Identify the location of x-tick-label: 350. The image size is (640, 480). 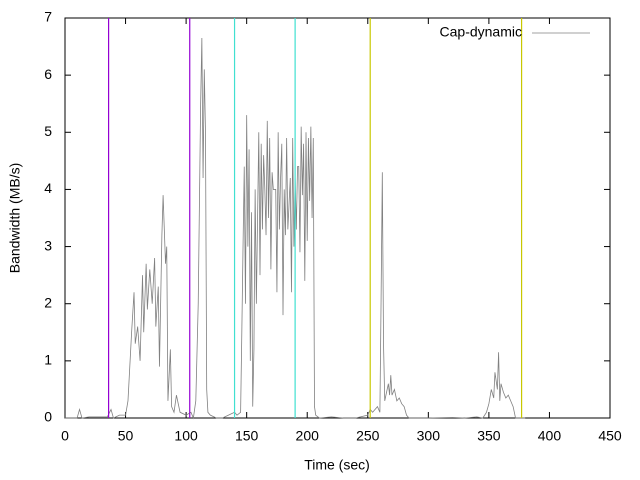
(489, 436).